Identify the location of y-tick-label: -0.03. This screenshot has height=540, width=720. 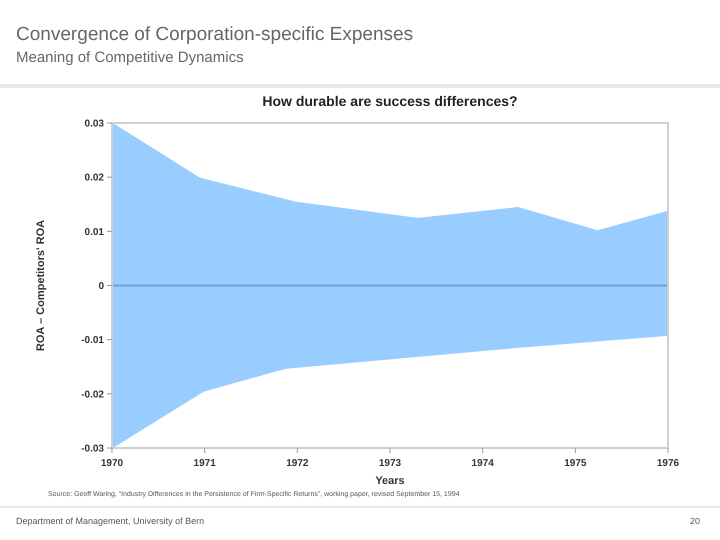
(92, 449).